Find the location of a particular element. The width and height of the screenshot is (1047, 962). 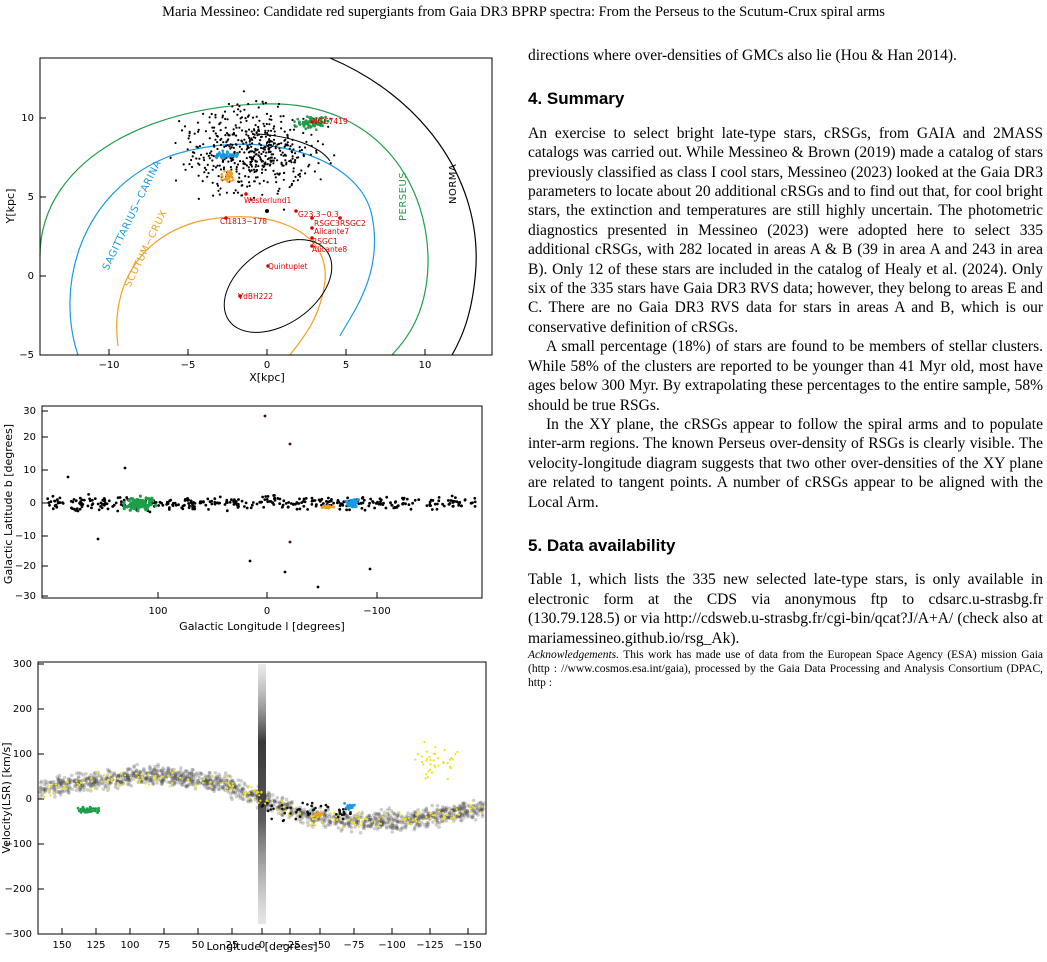

lv-yaxis-label: Velocity(LSR) [km/s] is located at coordinates (6, 797).